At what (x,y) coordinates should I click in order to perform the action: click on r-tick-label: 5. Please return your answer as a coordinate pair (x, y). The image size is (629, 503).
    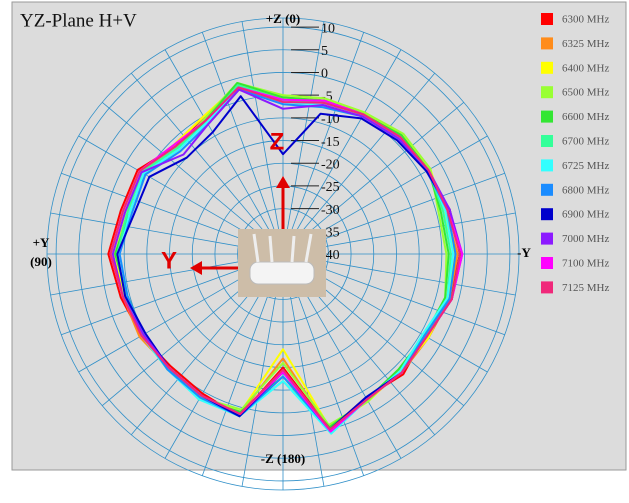
    Looking at the image, I should click on (324, 51).